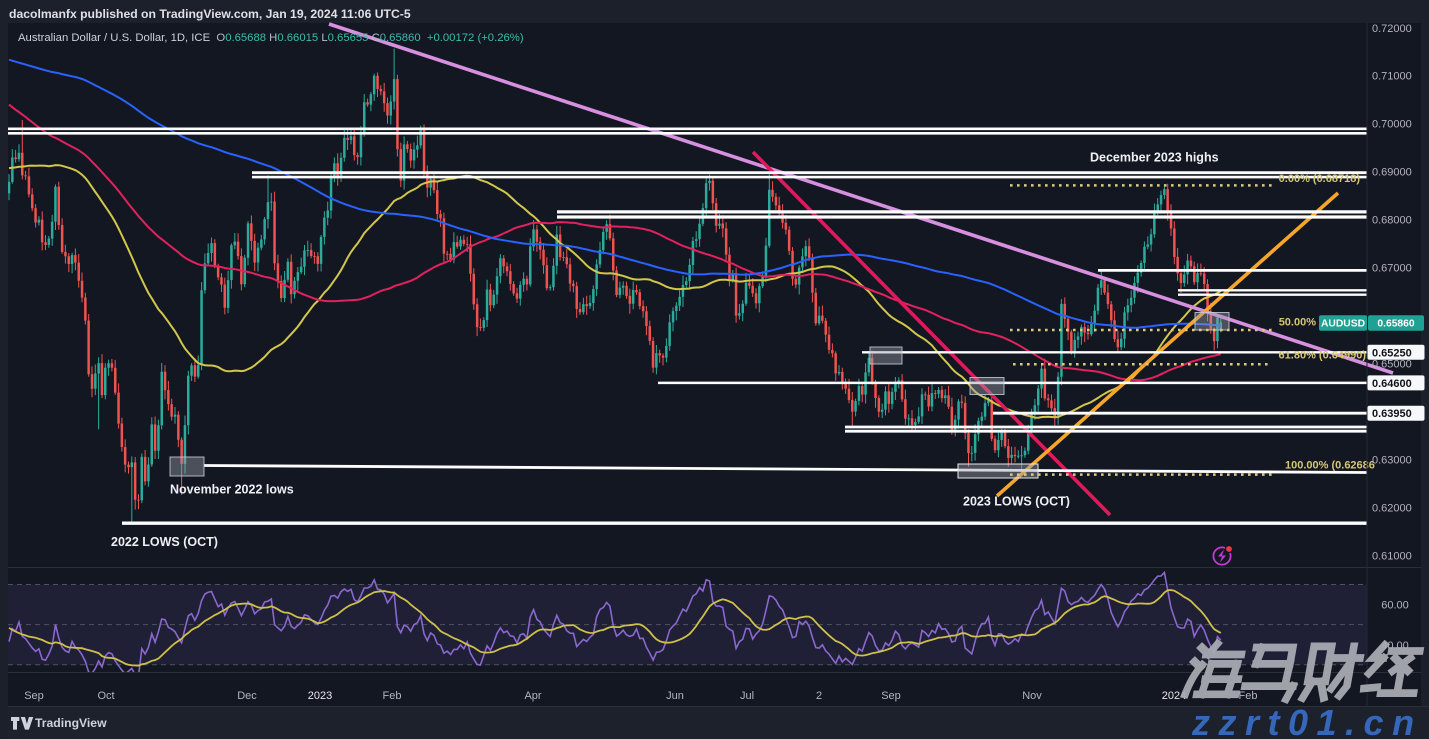 This screenshot has height=739, width=1429. What do you see at coordinates (1016, 502) in the screenshot?
I see `svg-text: 2023 LOWS (OCT)` at bounding box center [1016, 502].